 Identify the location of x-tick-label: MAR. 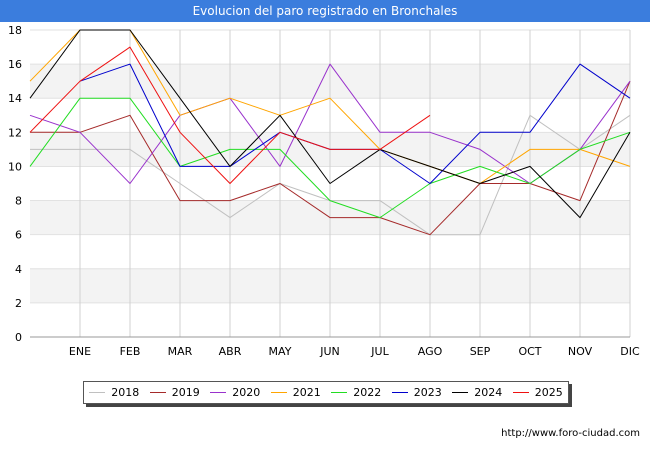
(180, 351).